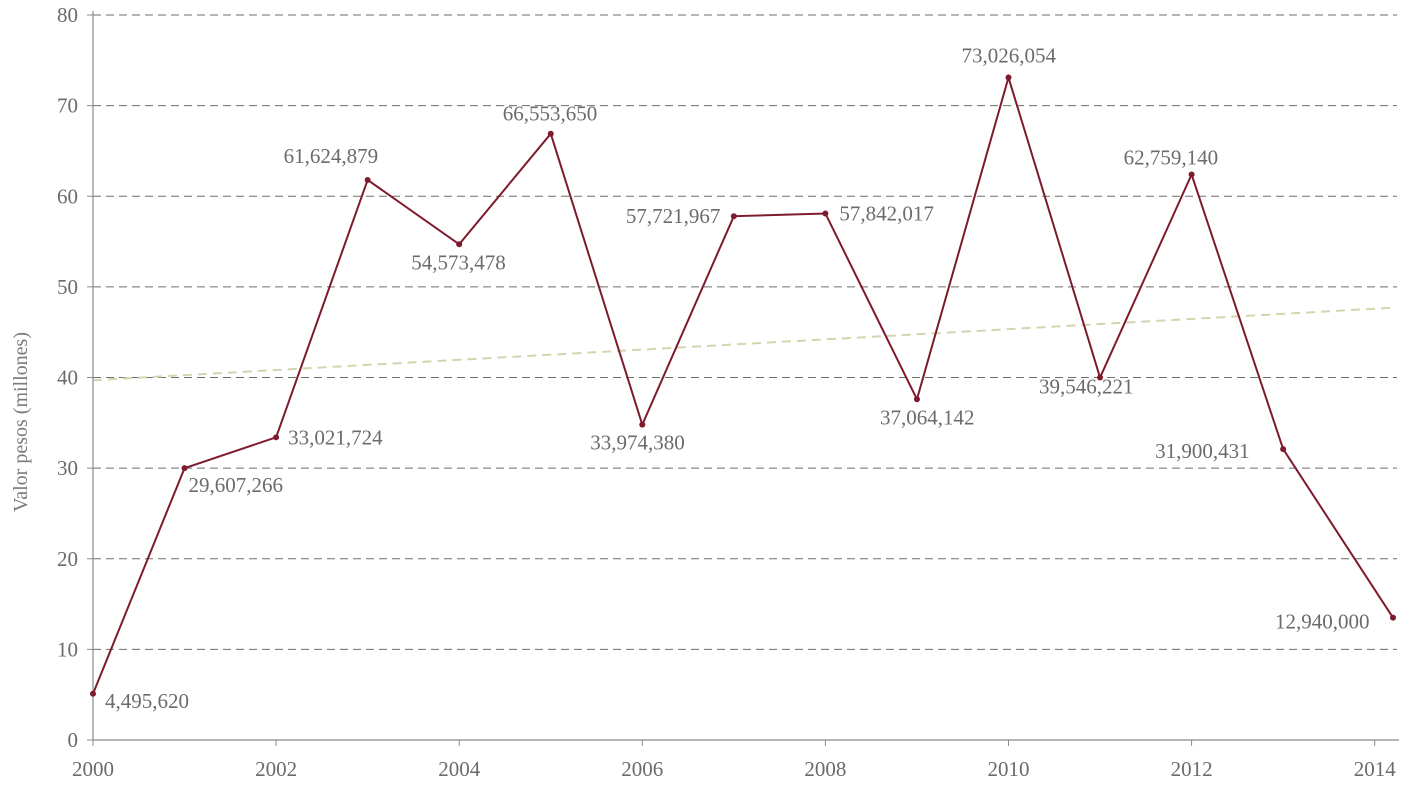 The width and height of the screenshot is (1404, 785). I want to click on data-label: 54,573,478, so click(458, 262).